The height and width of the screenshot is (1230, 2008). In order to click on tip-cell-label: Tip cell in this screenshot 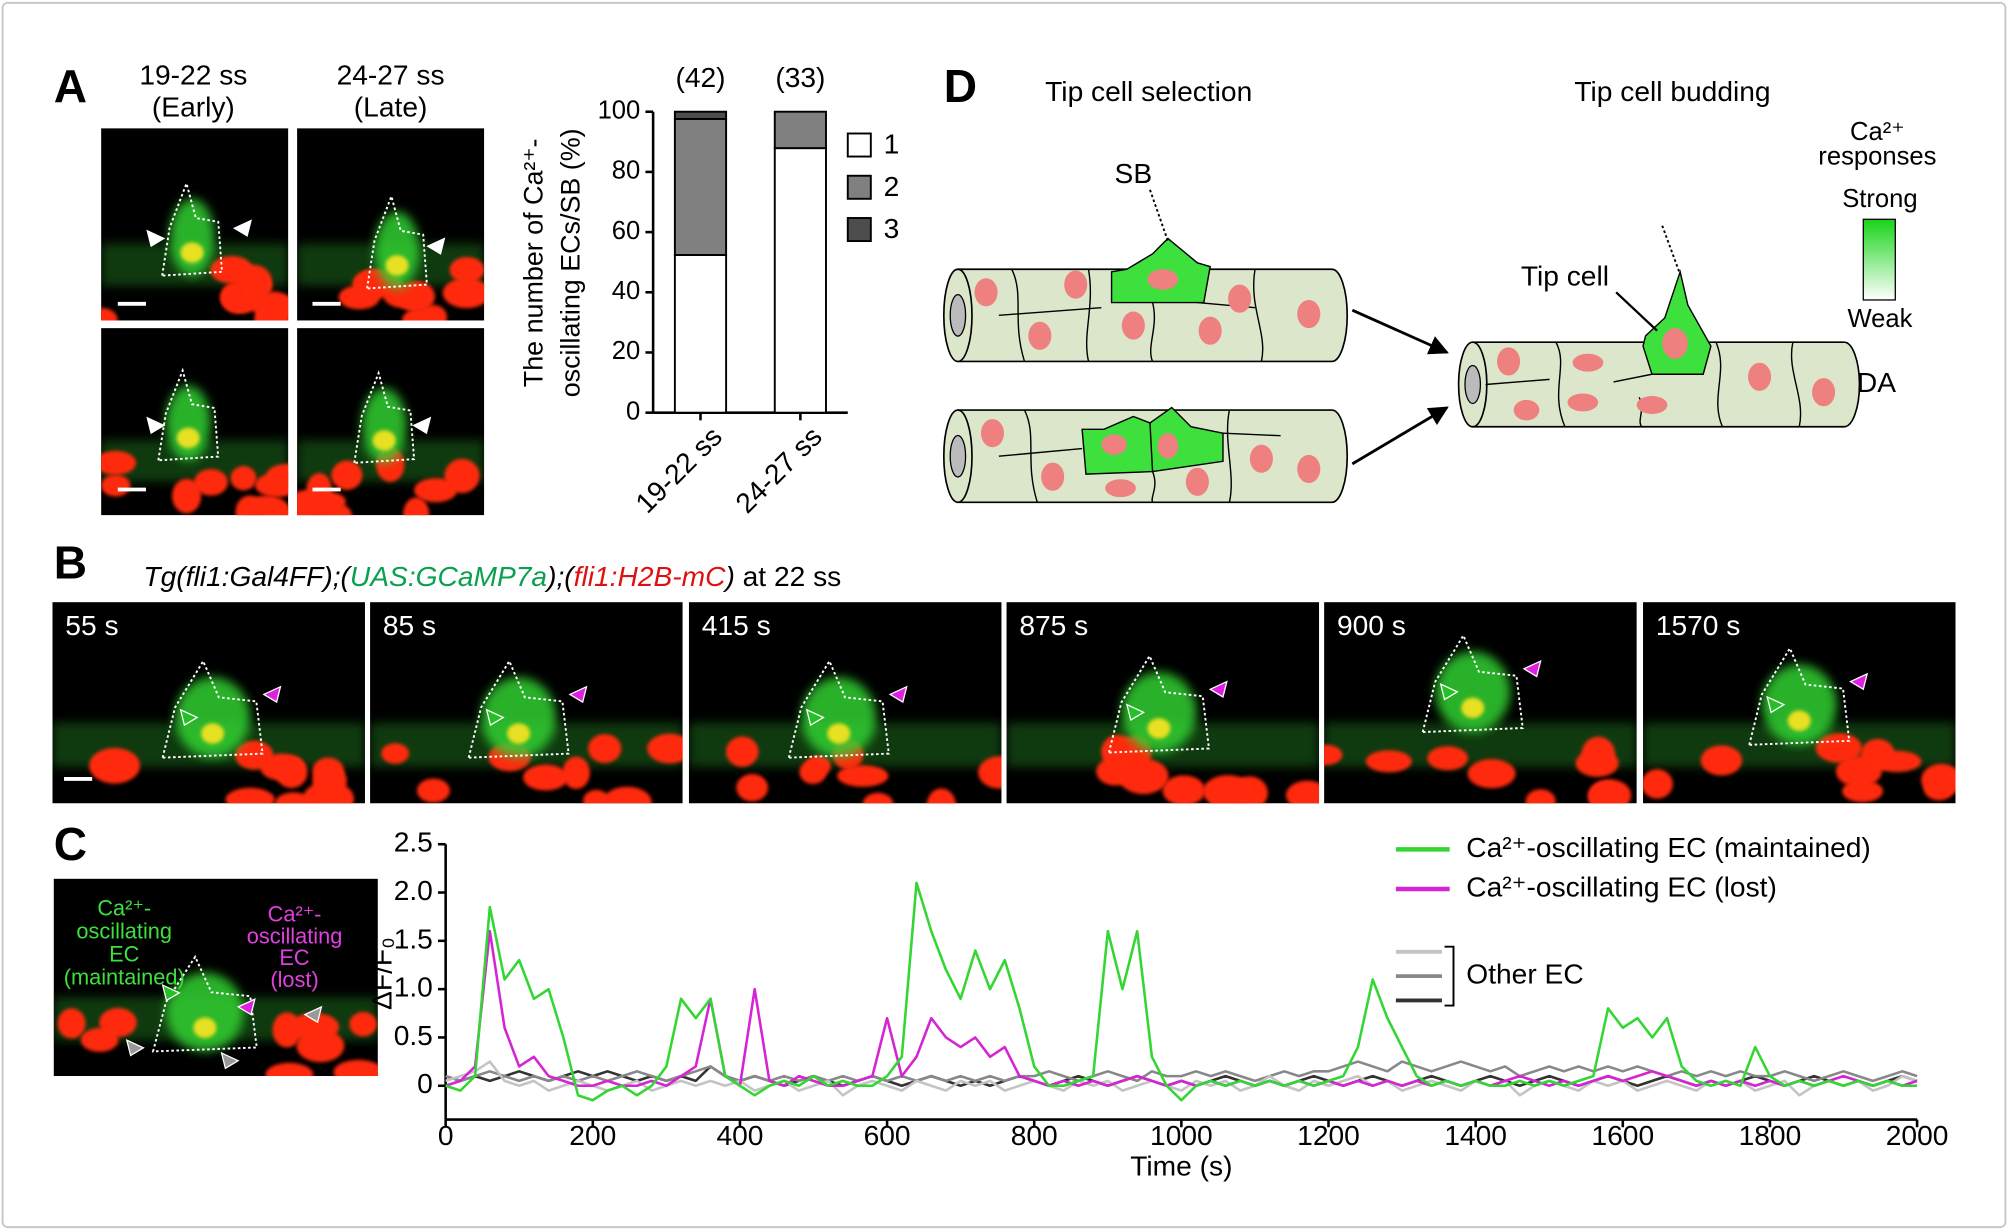, I will do `click(1565, 276)`.